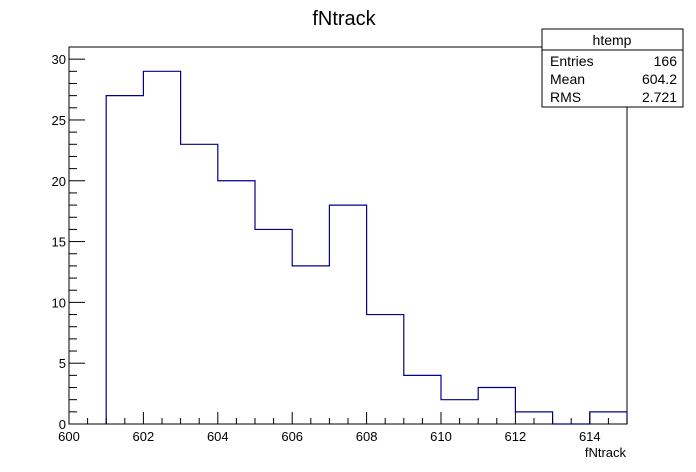 The image size is (696, 472). I want to click on x-tick-label: 612, so click(516, 436).